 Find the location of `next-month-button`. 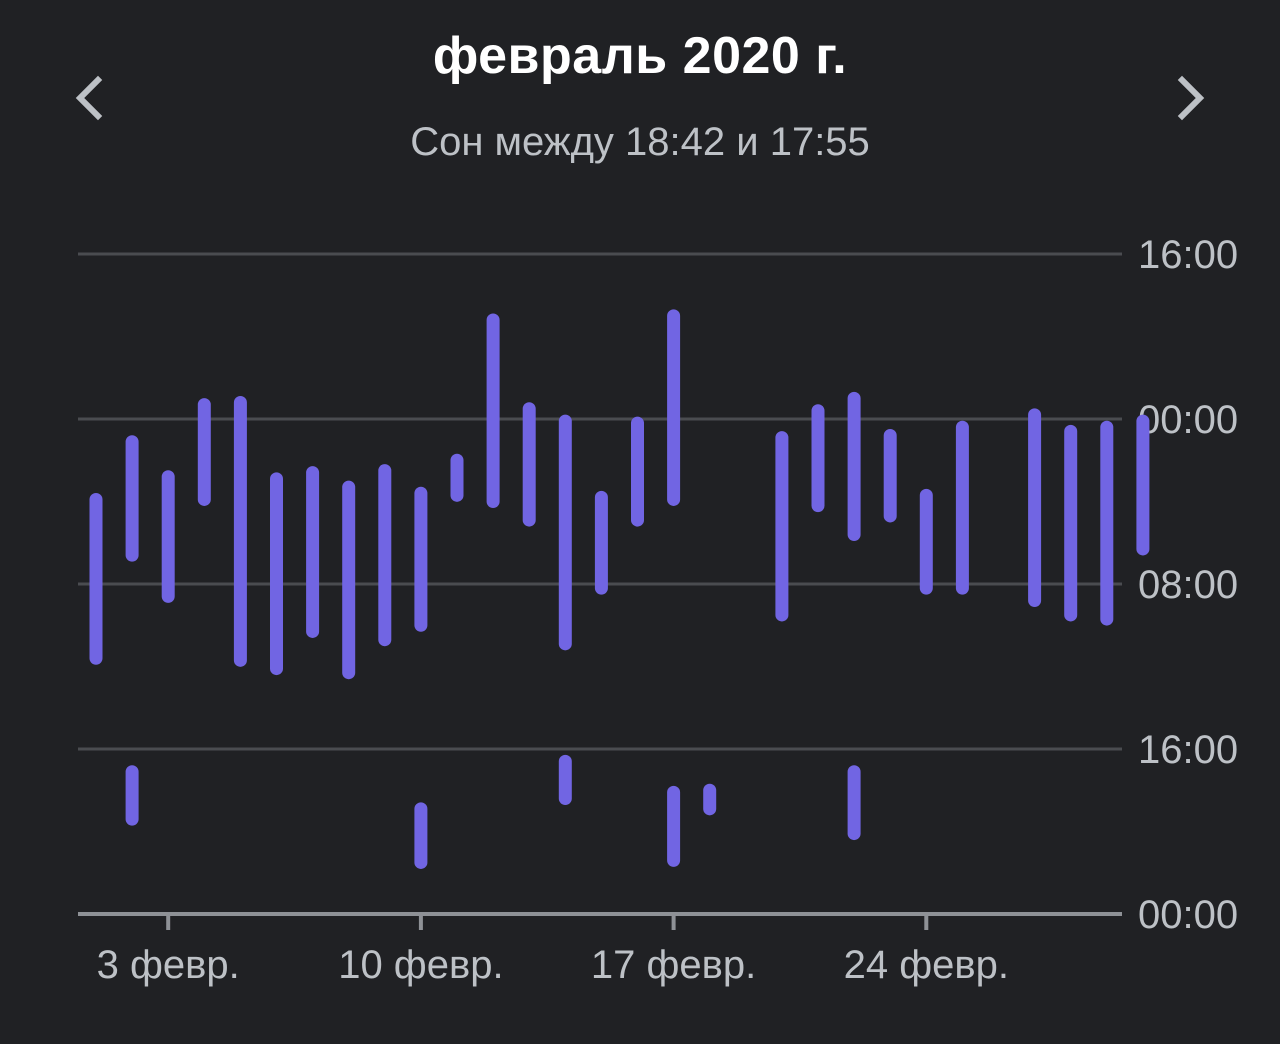

next-month-button is located at coordinates (1190, 98).